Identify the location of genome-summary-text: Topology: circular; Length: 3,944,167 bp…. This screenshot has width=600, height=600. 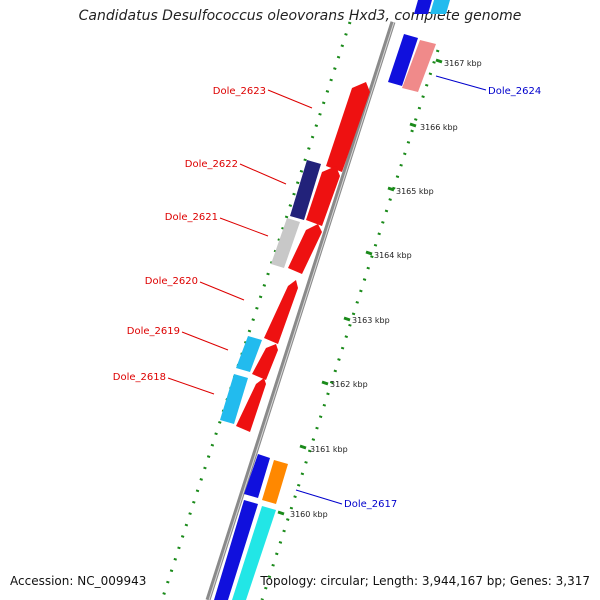
(425, 581).